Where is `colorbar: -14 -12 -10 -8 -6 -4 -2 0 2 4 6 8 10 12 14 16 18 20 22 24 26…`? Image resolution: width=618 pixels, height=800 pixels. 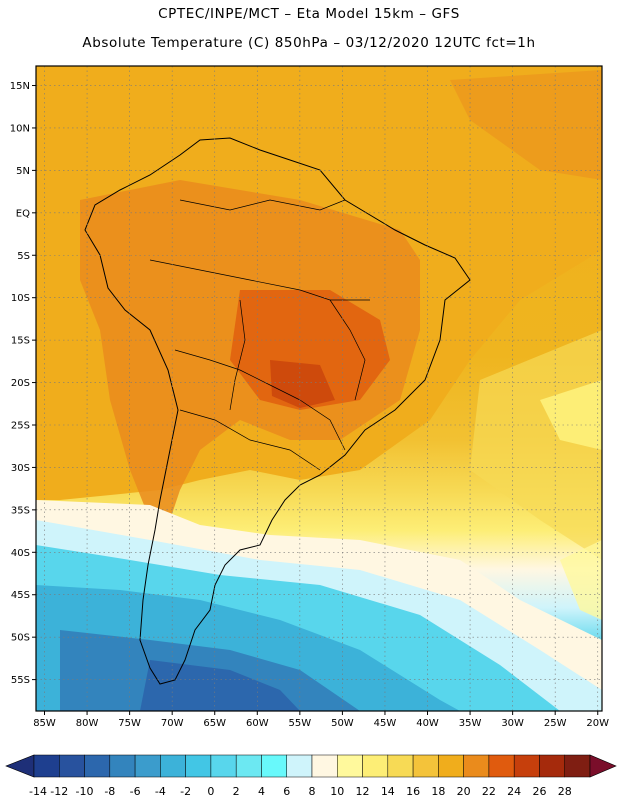
colorbar: -14 -12 -10 -8 -6 -4 -2 0 2 4 6 8 10 12 14 16 18 20 22 24 26… is located at coordinates (311, 776).